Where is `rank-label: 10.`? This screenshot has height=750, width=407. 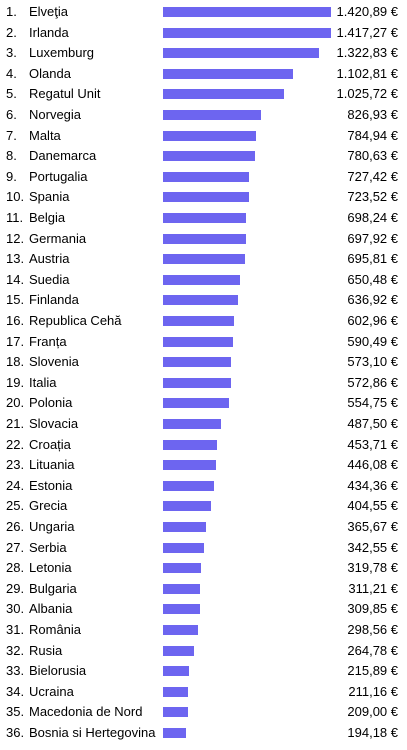 rank-label: 10. is located at coordinates (15, 197).